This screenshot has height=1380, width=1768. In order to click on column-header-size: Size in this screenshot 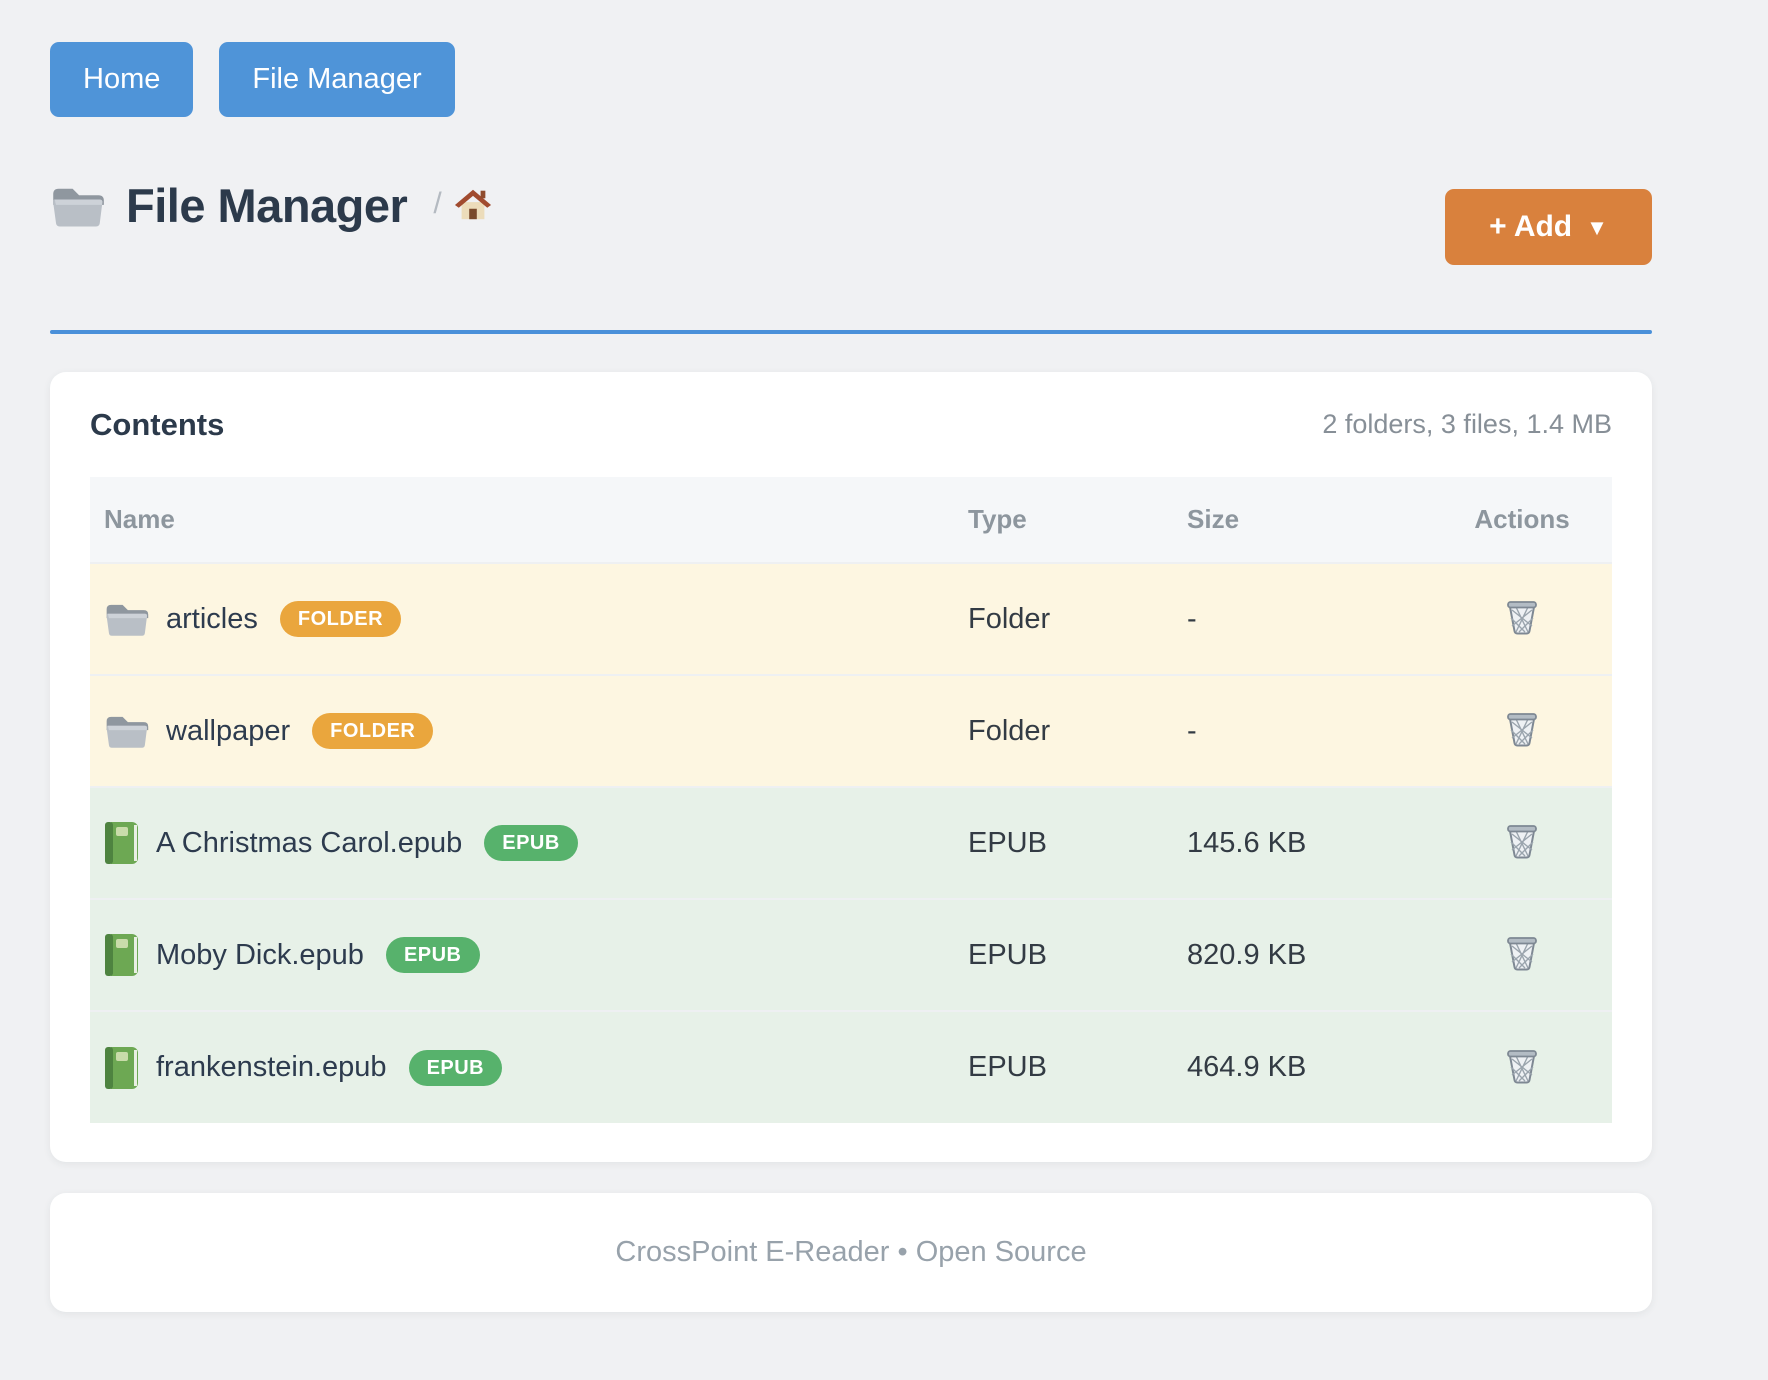, I will do `click(1309, 520)`.